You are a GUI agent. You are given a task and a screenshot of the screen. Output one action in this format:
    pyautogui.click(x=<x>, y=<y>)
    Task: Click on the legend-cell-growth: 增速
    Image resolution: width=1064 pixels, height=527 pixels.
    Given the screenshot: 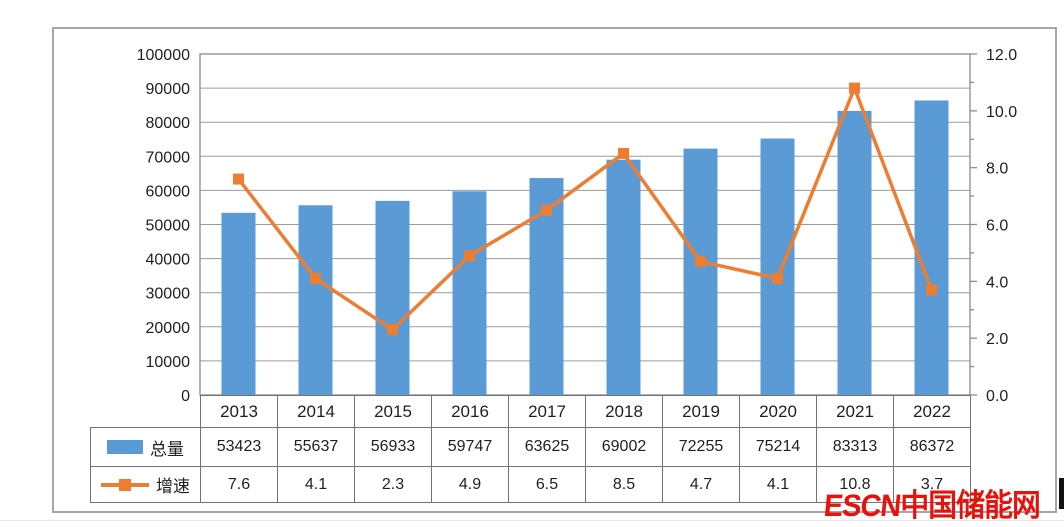 What is the action you would take?
    pyautogui.click(x=145, y=484)
    